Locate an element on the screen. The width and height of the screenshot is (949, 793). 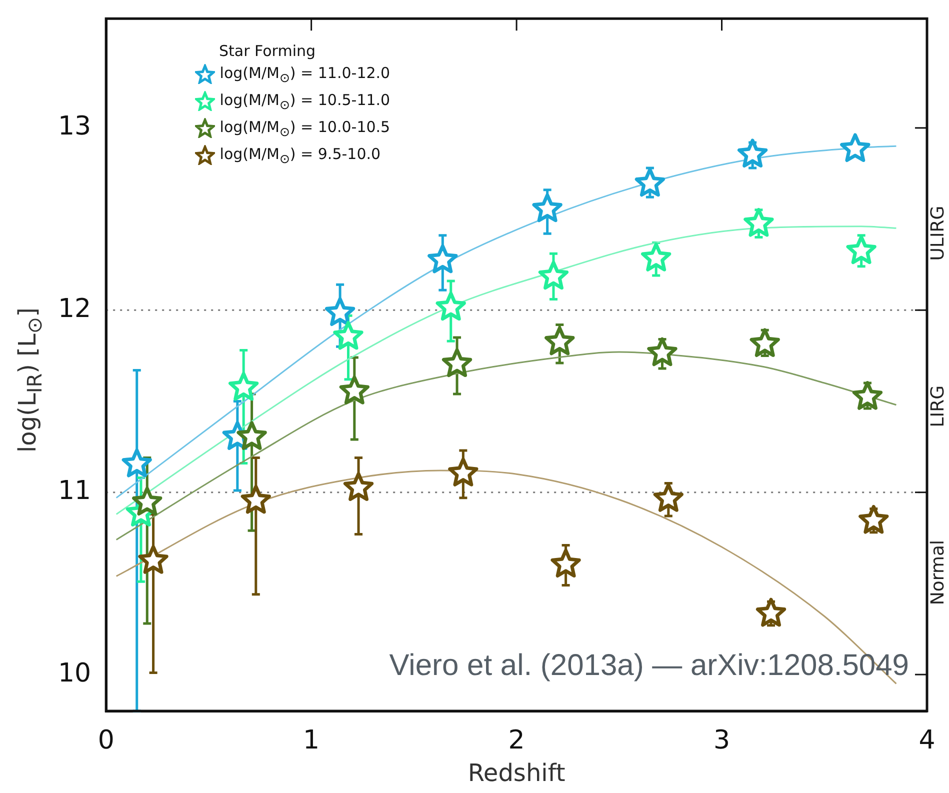
text: ULIRG is located at coordinates (938, 233).